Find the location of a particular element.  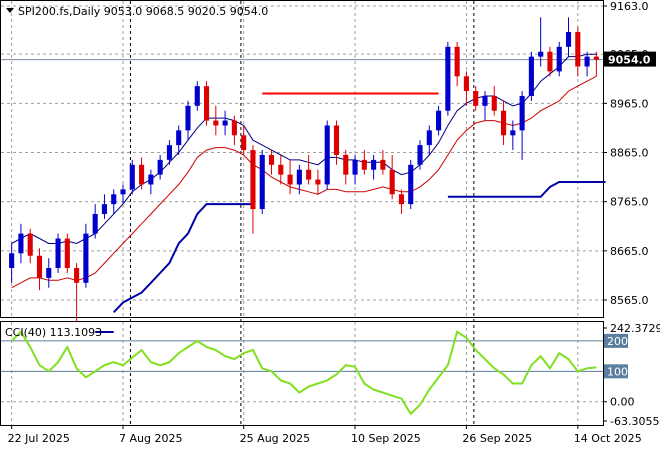

cci-tick-label: 242.3729 is located at coordinates (635, 328).